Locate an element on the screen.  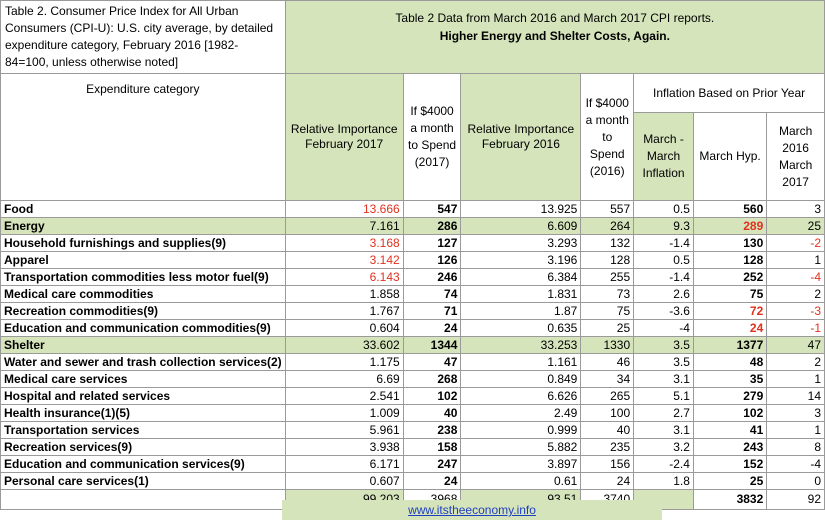
cell-spend-2016: 132 is located at coordinates (607, 243).